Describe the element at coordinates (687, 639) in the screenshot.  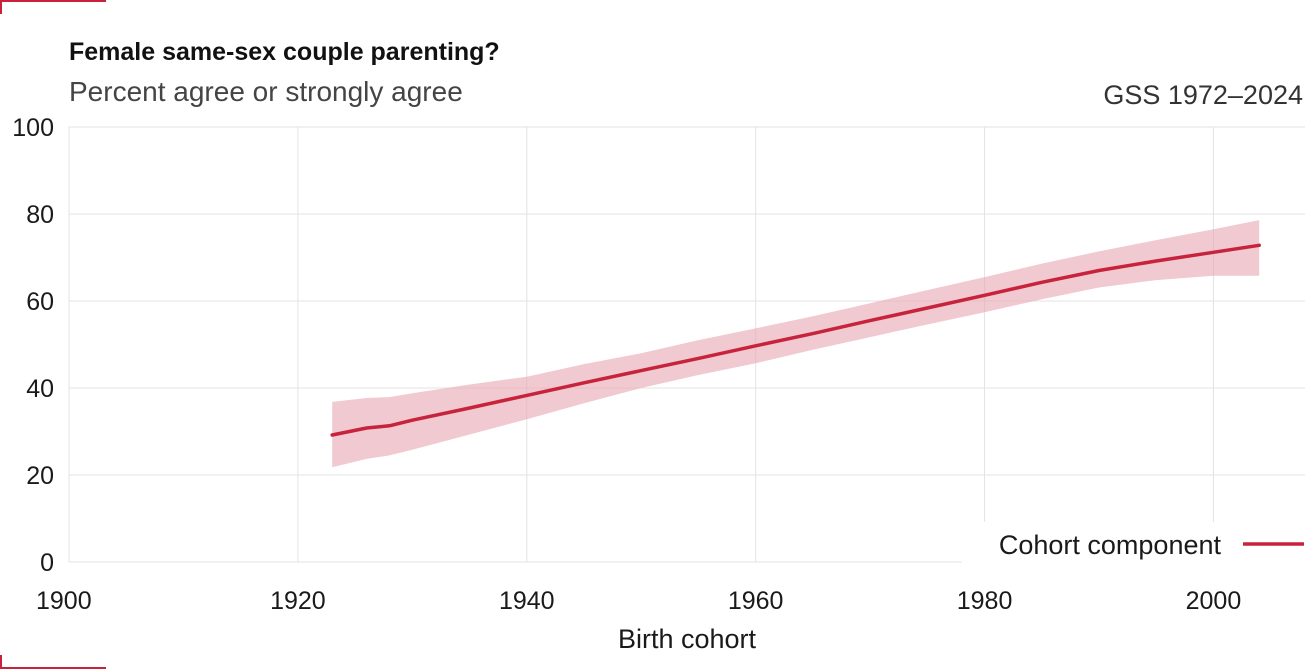
I see `x-axis-label: Birth cohort` at that location.